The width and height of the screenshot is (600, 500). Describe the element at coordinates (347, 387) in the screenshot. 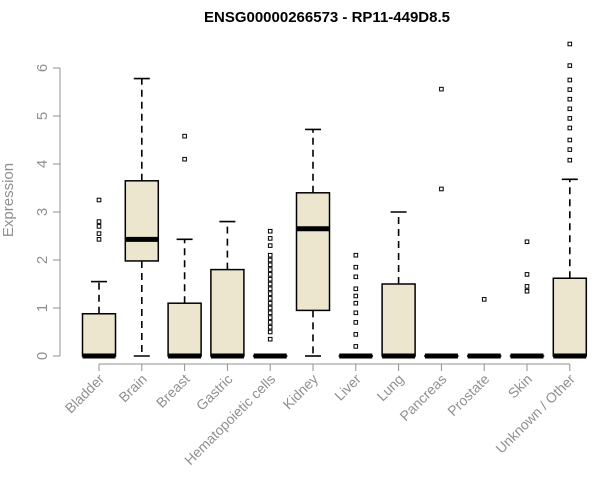

I see `x-tick-label: Liver` at that location.